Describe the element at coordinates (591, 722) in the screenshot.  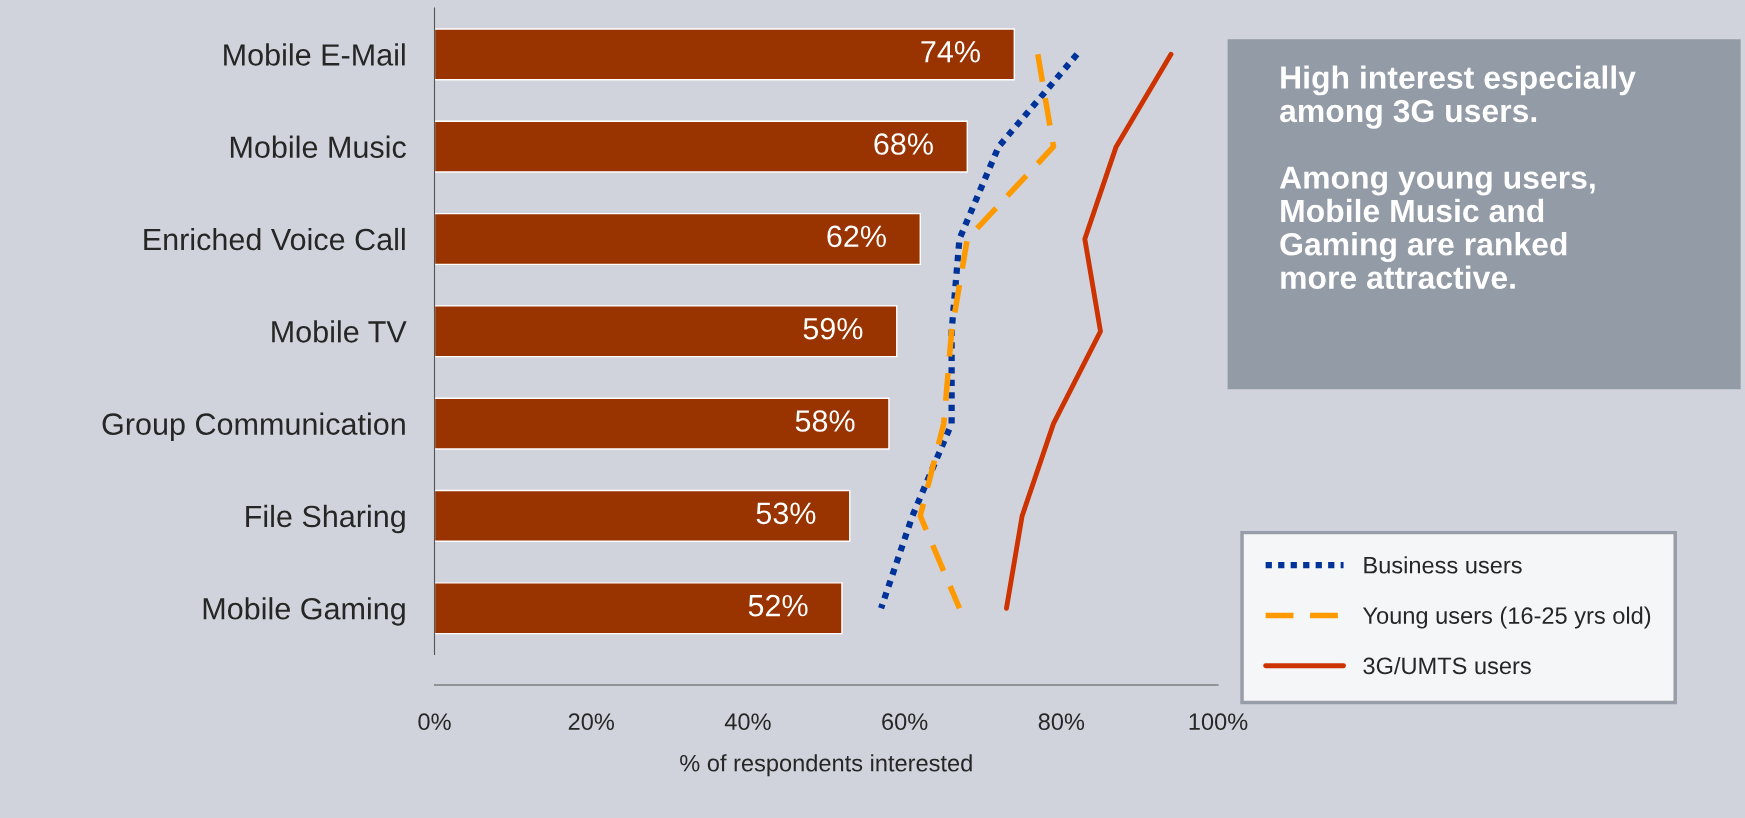
I see `x-tick-label: 20%` at that location.